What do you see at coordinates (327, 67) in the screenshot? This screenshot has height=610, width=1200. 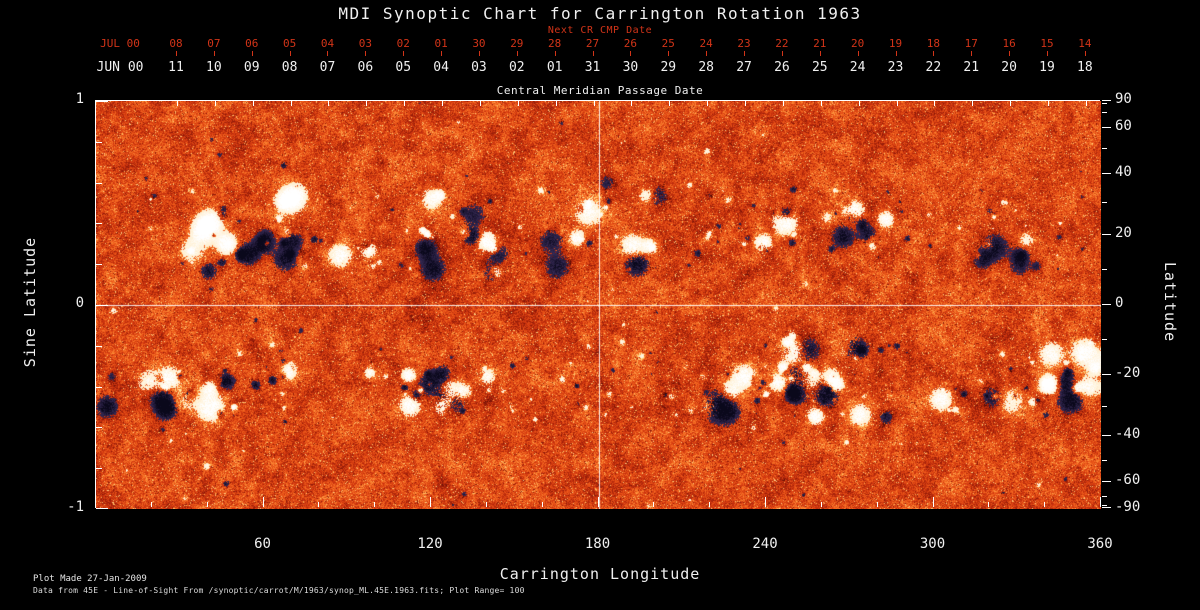 I see `cmp-day-label: 07` at bounding box center [327, 67].